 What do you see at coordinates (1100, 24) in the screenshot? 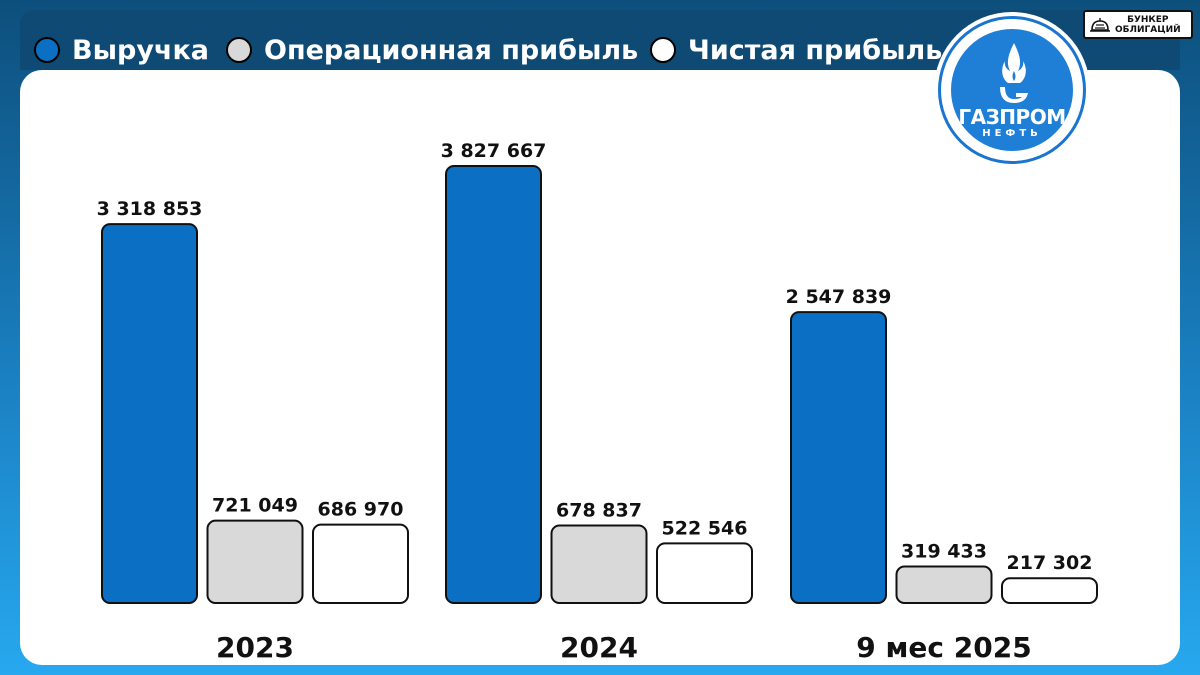
I see `bunker-icon` at bounding box center [1100, 24].